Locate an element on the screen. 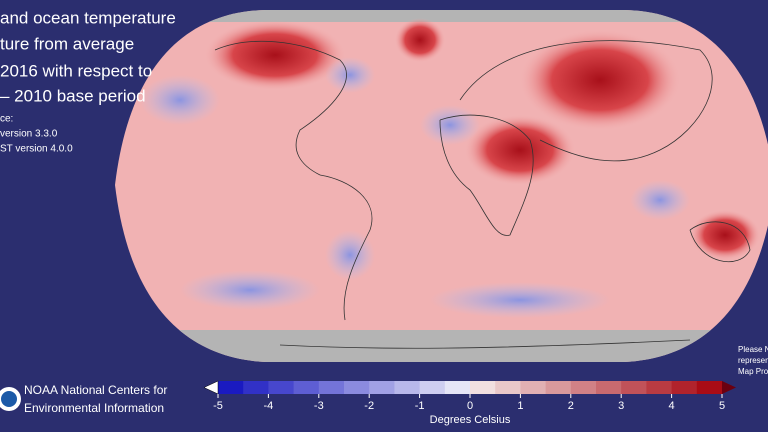 Image resolution: width=768 pixels, height=432 pixels. note-line: Please N is located at coordinates (753, 349).